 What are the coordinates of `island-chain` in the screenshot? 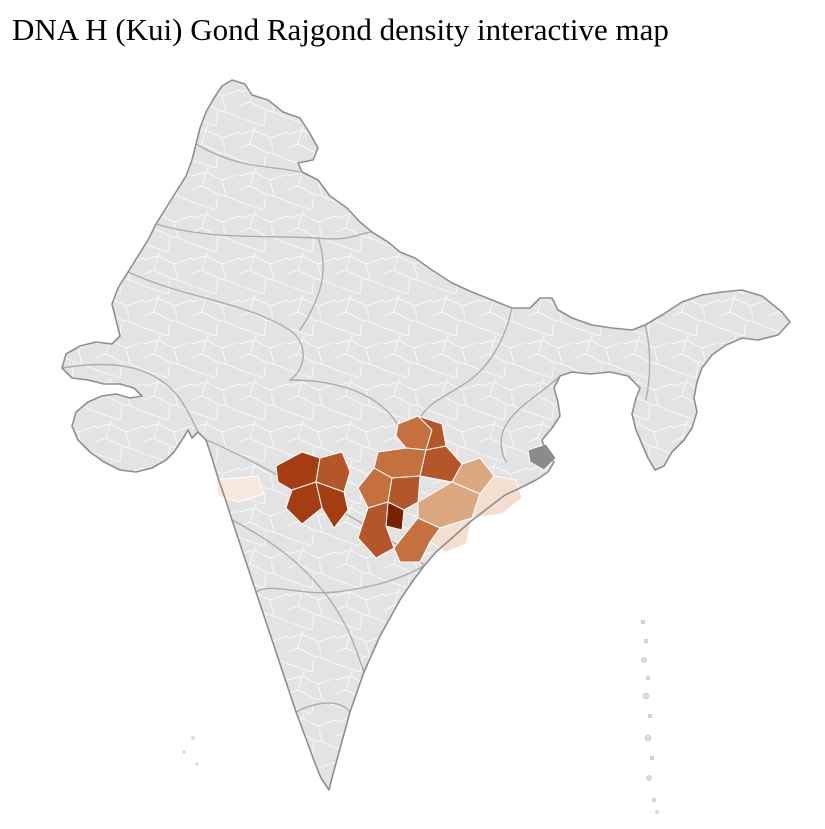 It's located at (420, 716).